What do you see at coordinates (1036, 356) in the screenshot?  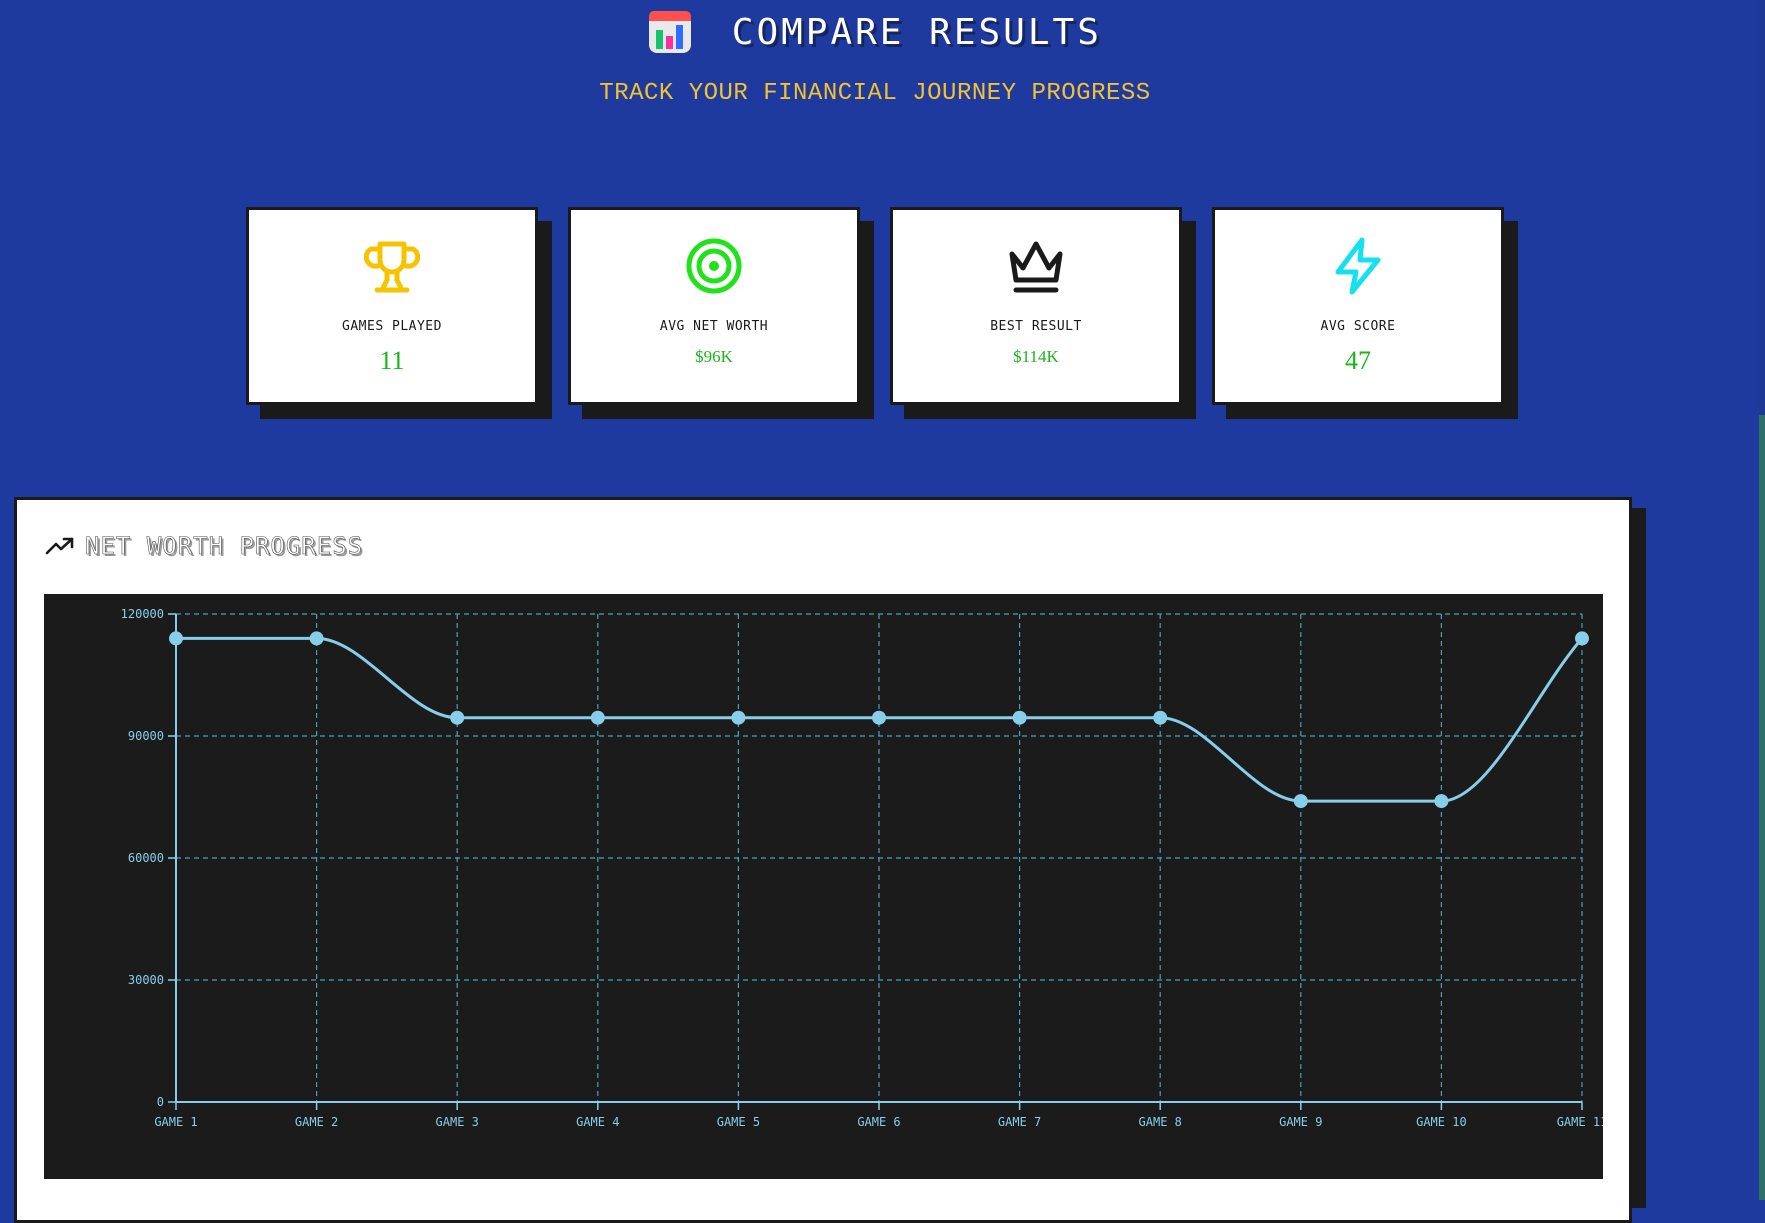 I see `stat-value: $114K` at bounding box center [1036, 356].